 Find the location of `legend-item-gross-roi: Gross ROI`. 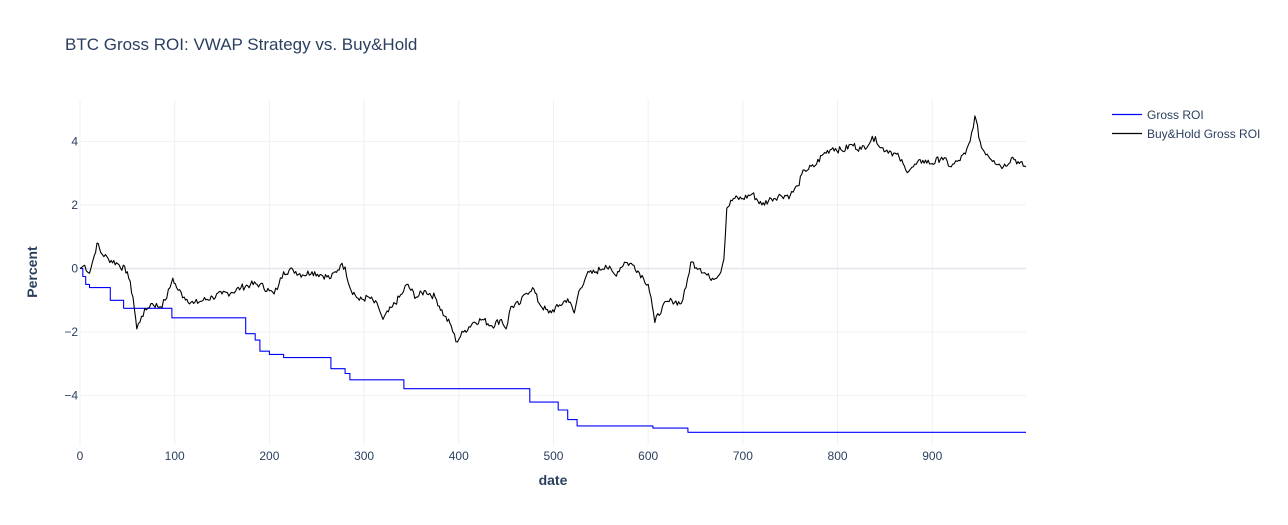

legend-item-gross-roi: Gross ROI is located at coordinates (1158, 115).